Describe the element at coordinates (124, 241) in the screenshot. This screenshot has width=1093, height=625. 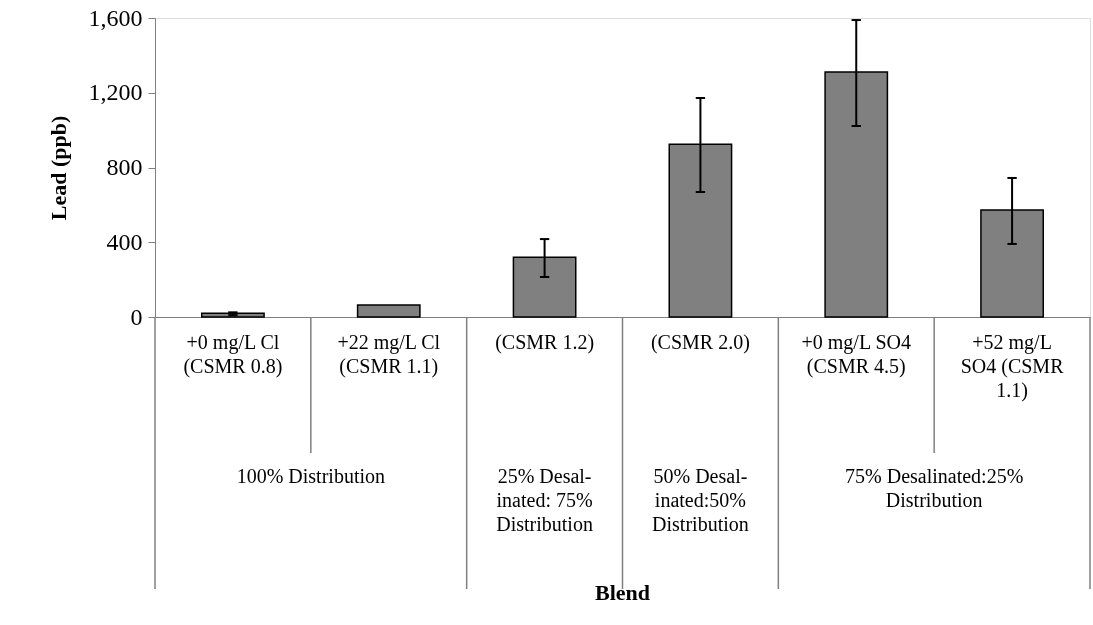
I see `y-tick-label: 400` at that location.